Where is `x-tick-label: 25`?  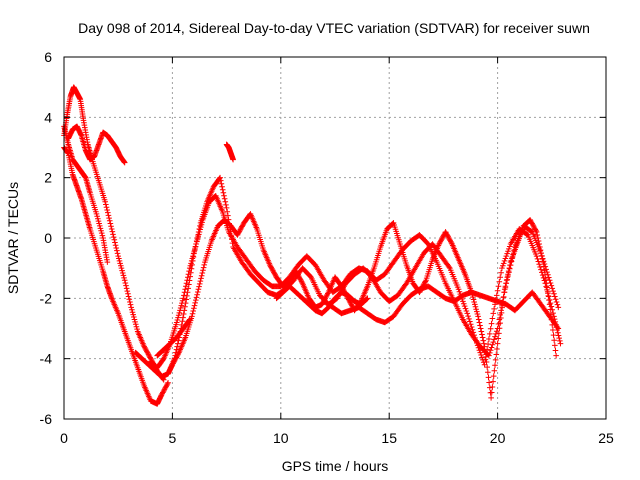
x-tick-label: 25 is located at coordinates (606, 438).